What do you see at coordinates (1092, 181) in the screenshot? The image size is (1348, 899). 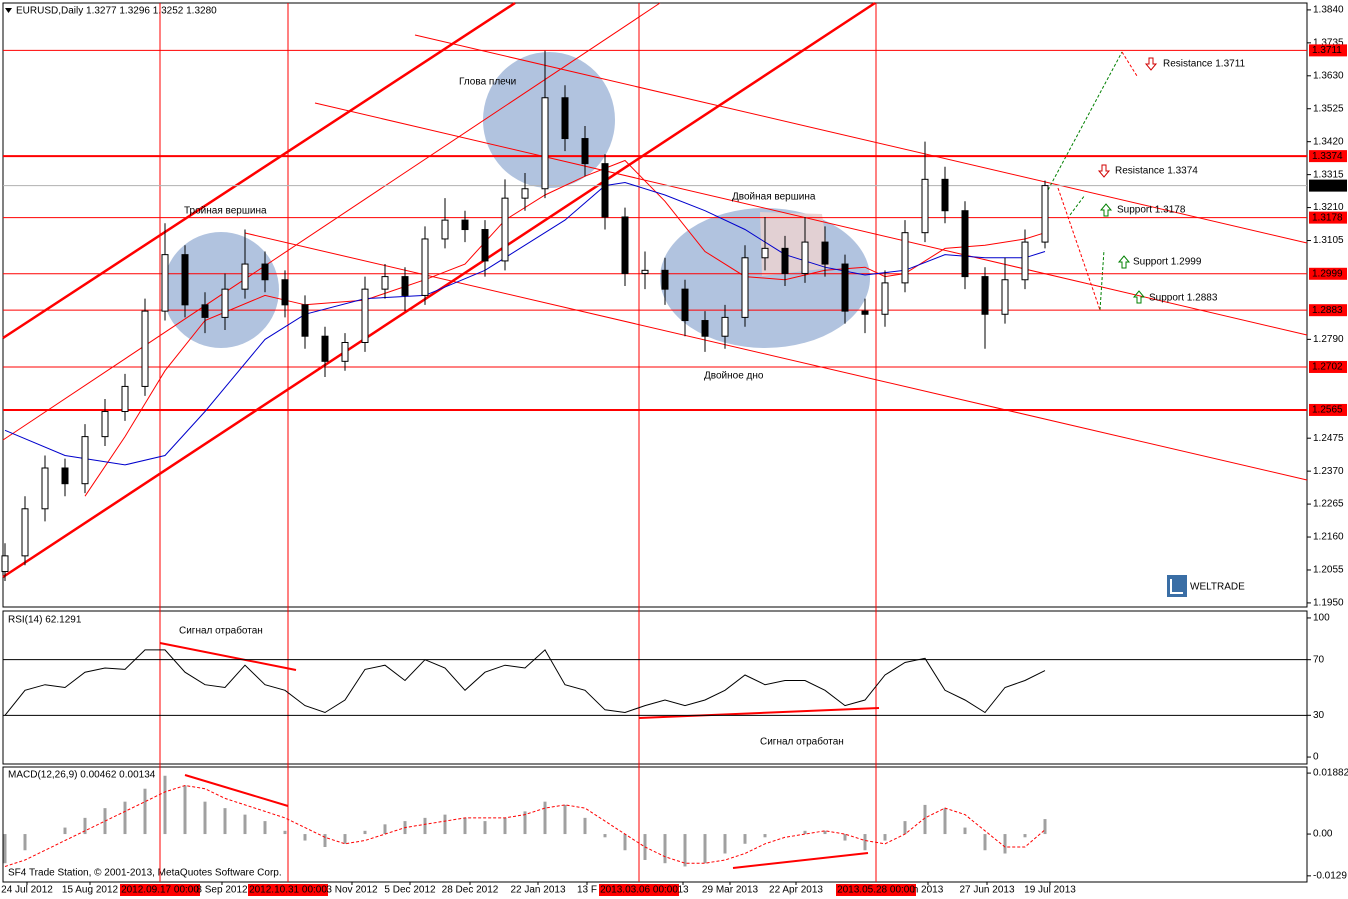 I see `projections` at bounding box center [1092, 181].